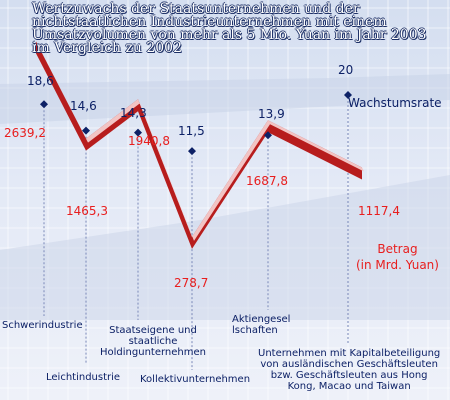 Image resolution: width=450 pixels, height=400 pixels. What do you see at coordinates (261, 325) in the screenshot?
I see `category-label-aktiengesellschaften: Aktiengesel lschaften` at bounding box center [261, 325].